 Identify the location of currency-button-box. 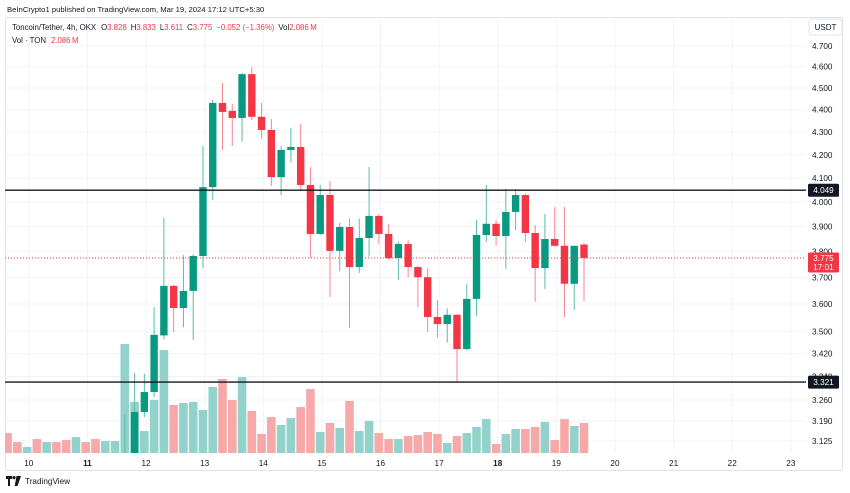
(825, 27).